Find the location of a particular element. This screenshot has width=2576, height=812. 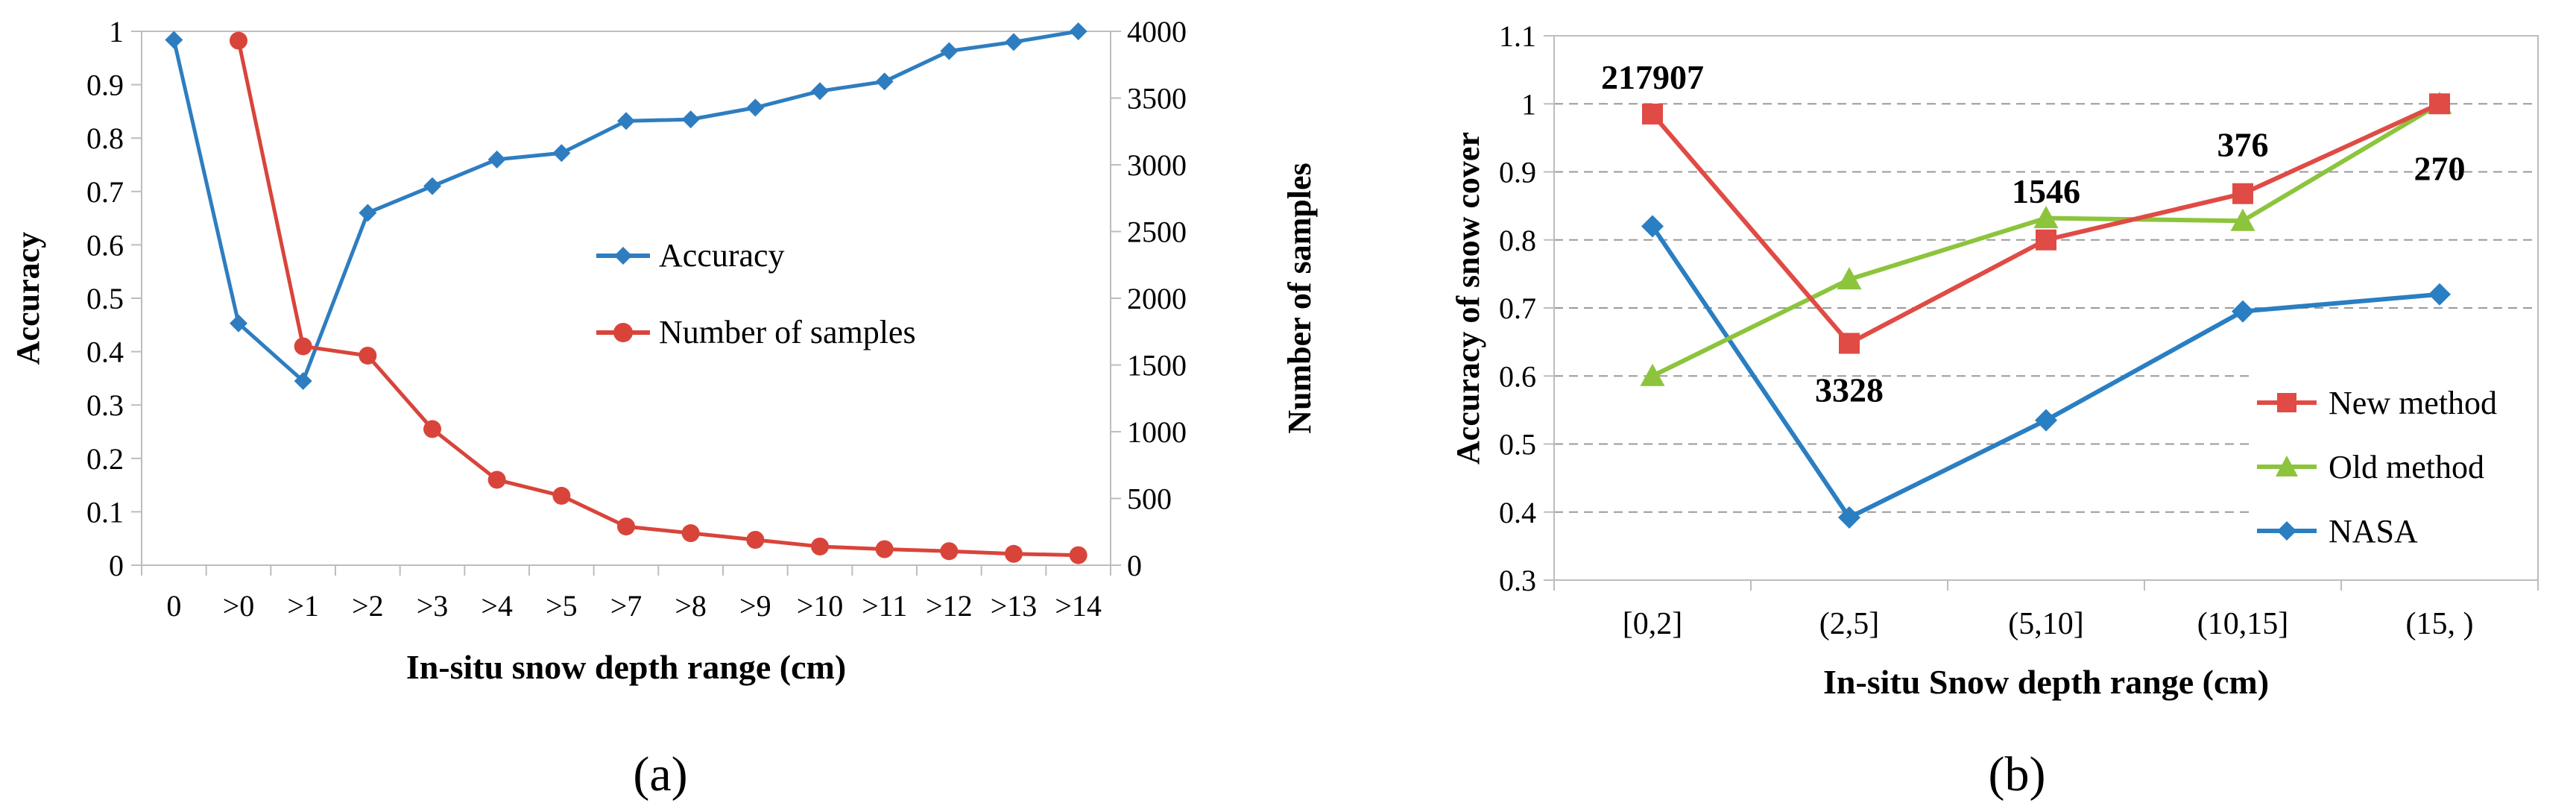

panel-a-legend: Accuracy Number of samples is located at coordinates (756, 293).